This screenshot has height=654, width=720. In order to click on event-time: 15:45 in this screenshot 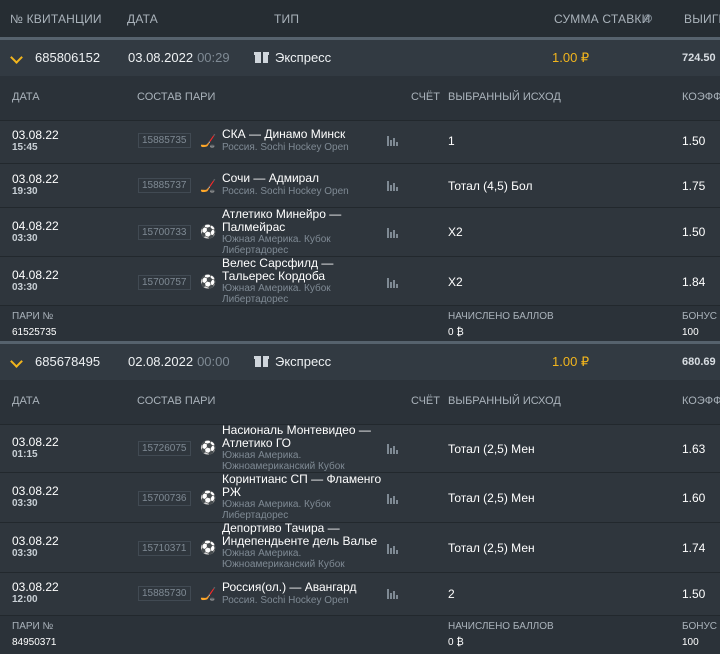, I will do `click(25, 147)`.